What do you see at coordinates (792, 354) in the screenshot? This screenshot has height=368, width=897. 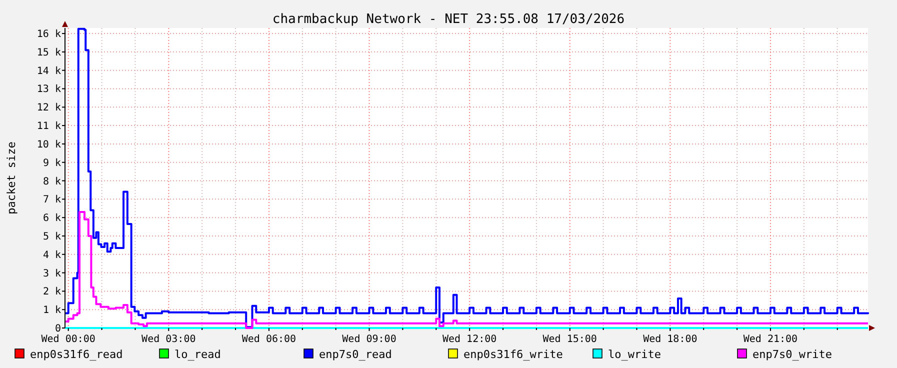 I see `legend-label: enp7s0_write` at bounding box center [792, 354].